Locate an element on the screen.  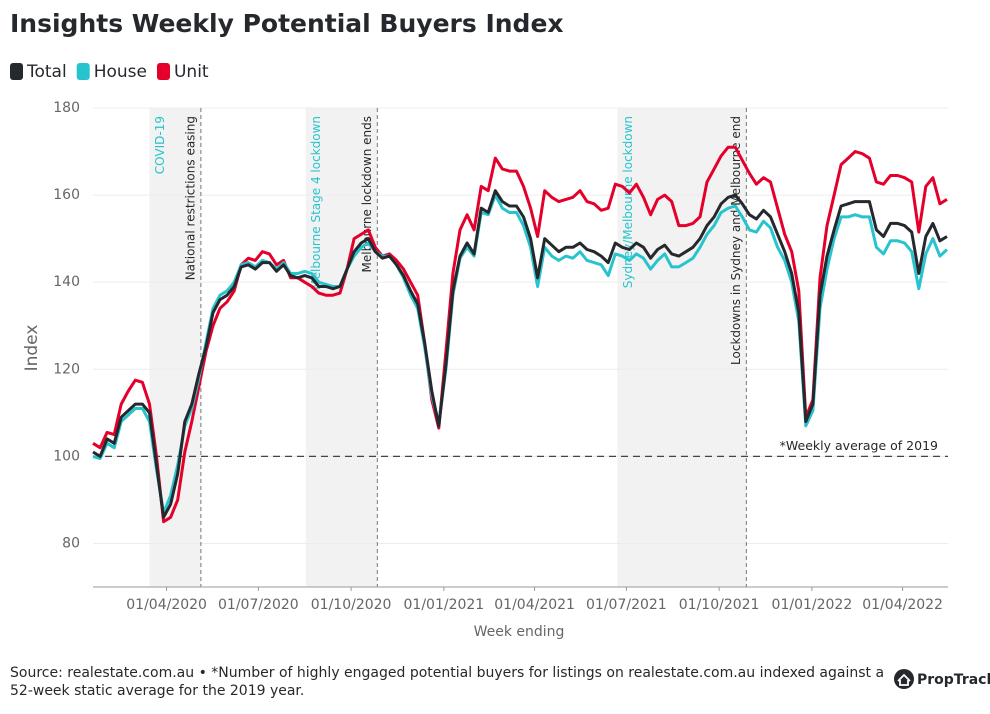
y-tick-label: 120 is located at coordinates (66, 369).